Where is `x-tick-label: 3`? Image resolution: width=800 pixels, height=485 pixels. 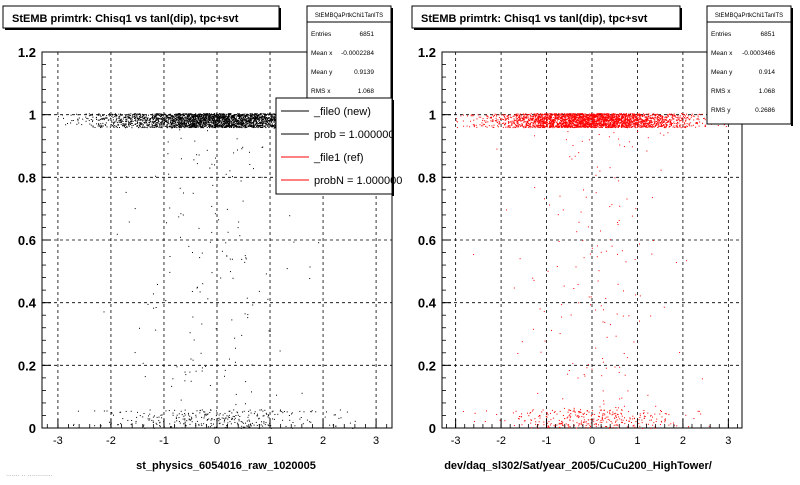
x-tick-label: 3 is located at coordinates (376, 441).